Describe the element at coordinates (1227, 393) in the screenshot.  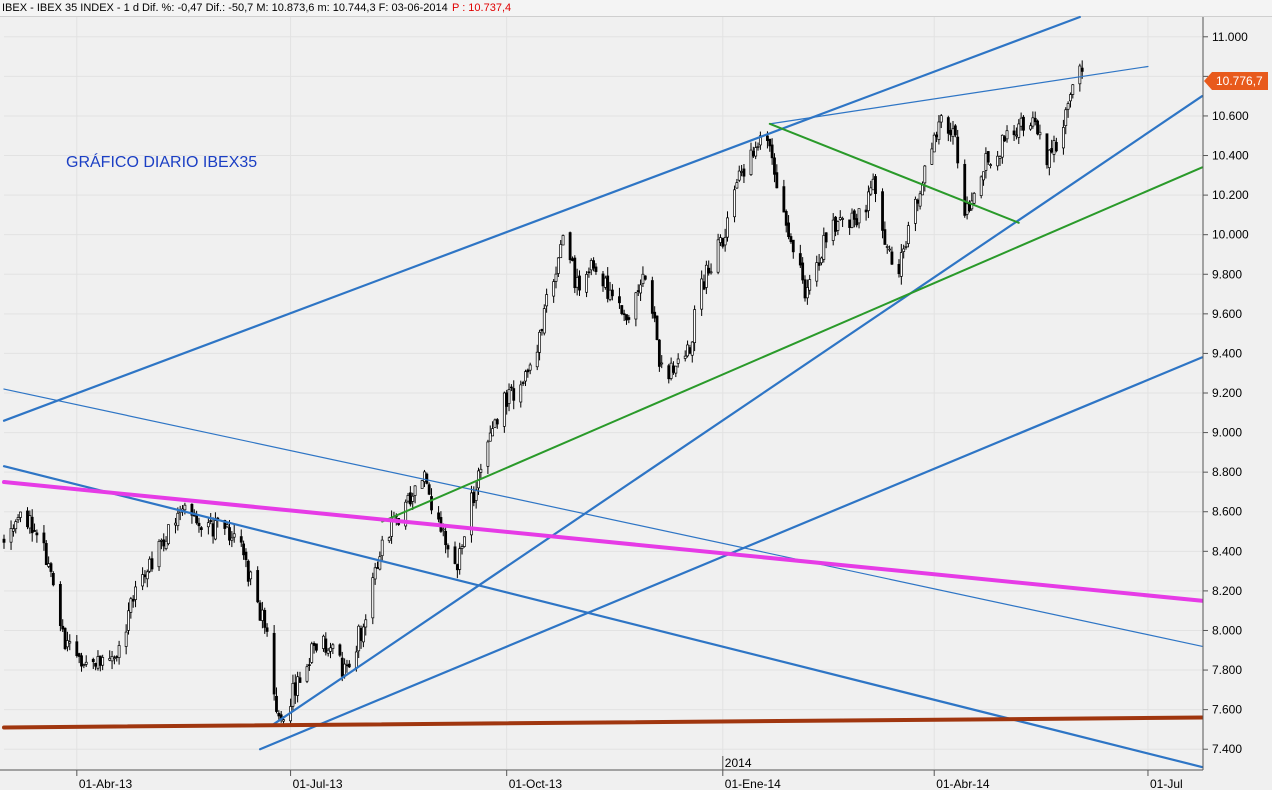
I see `y-tick-label: 9.200` at that location.